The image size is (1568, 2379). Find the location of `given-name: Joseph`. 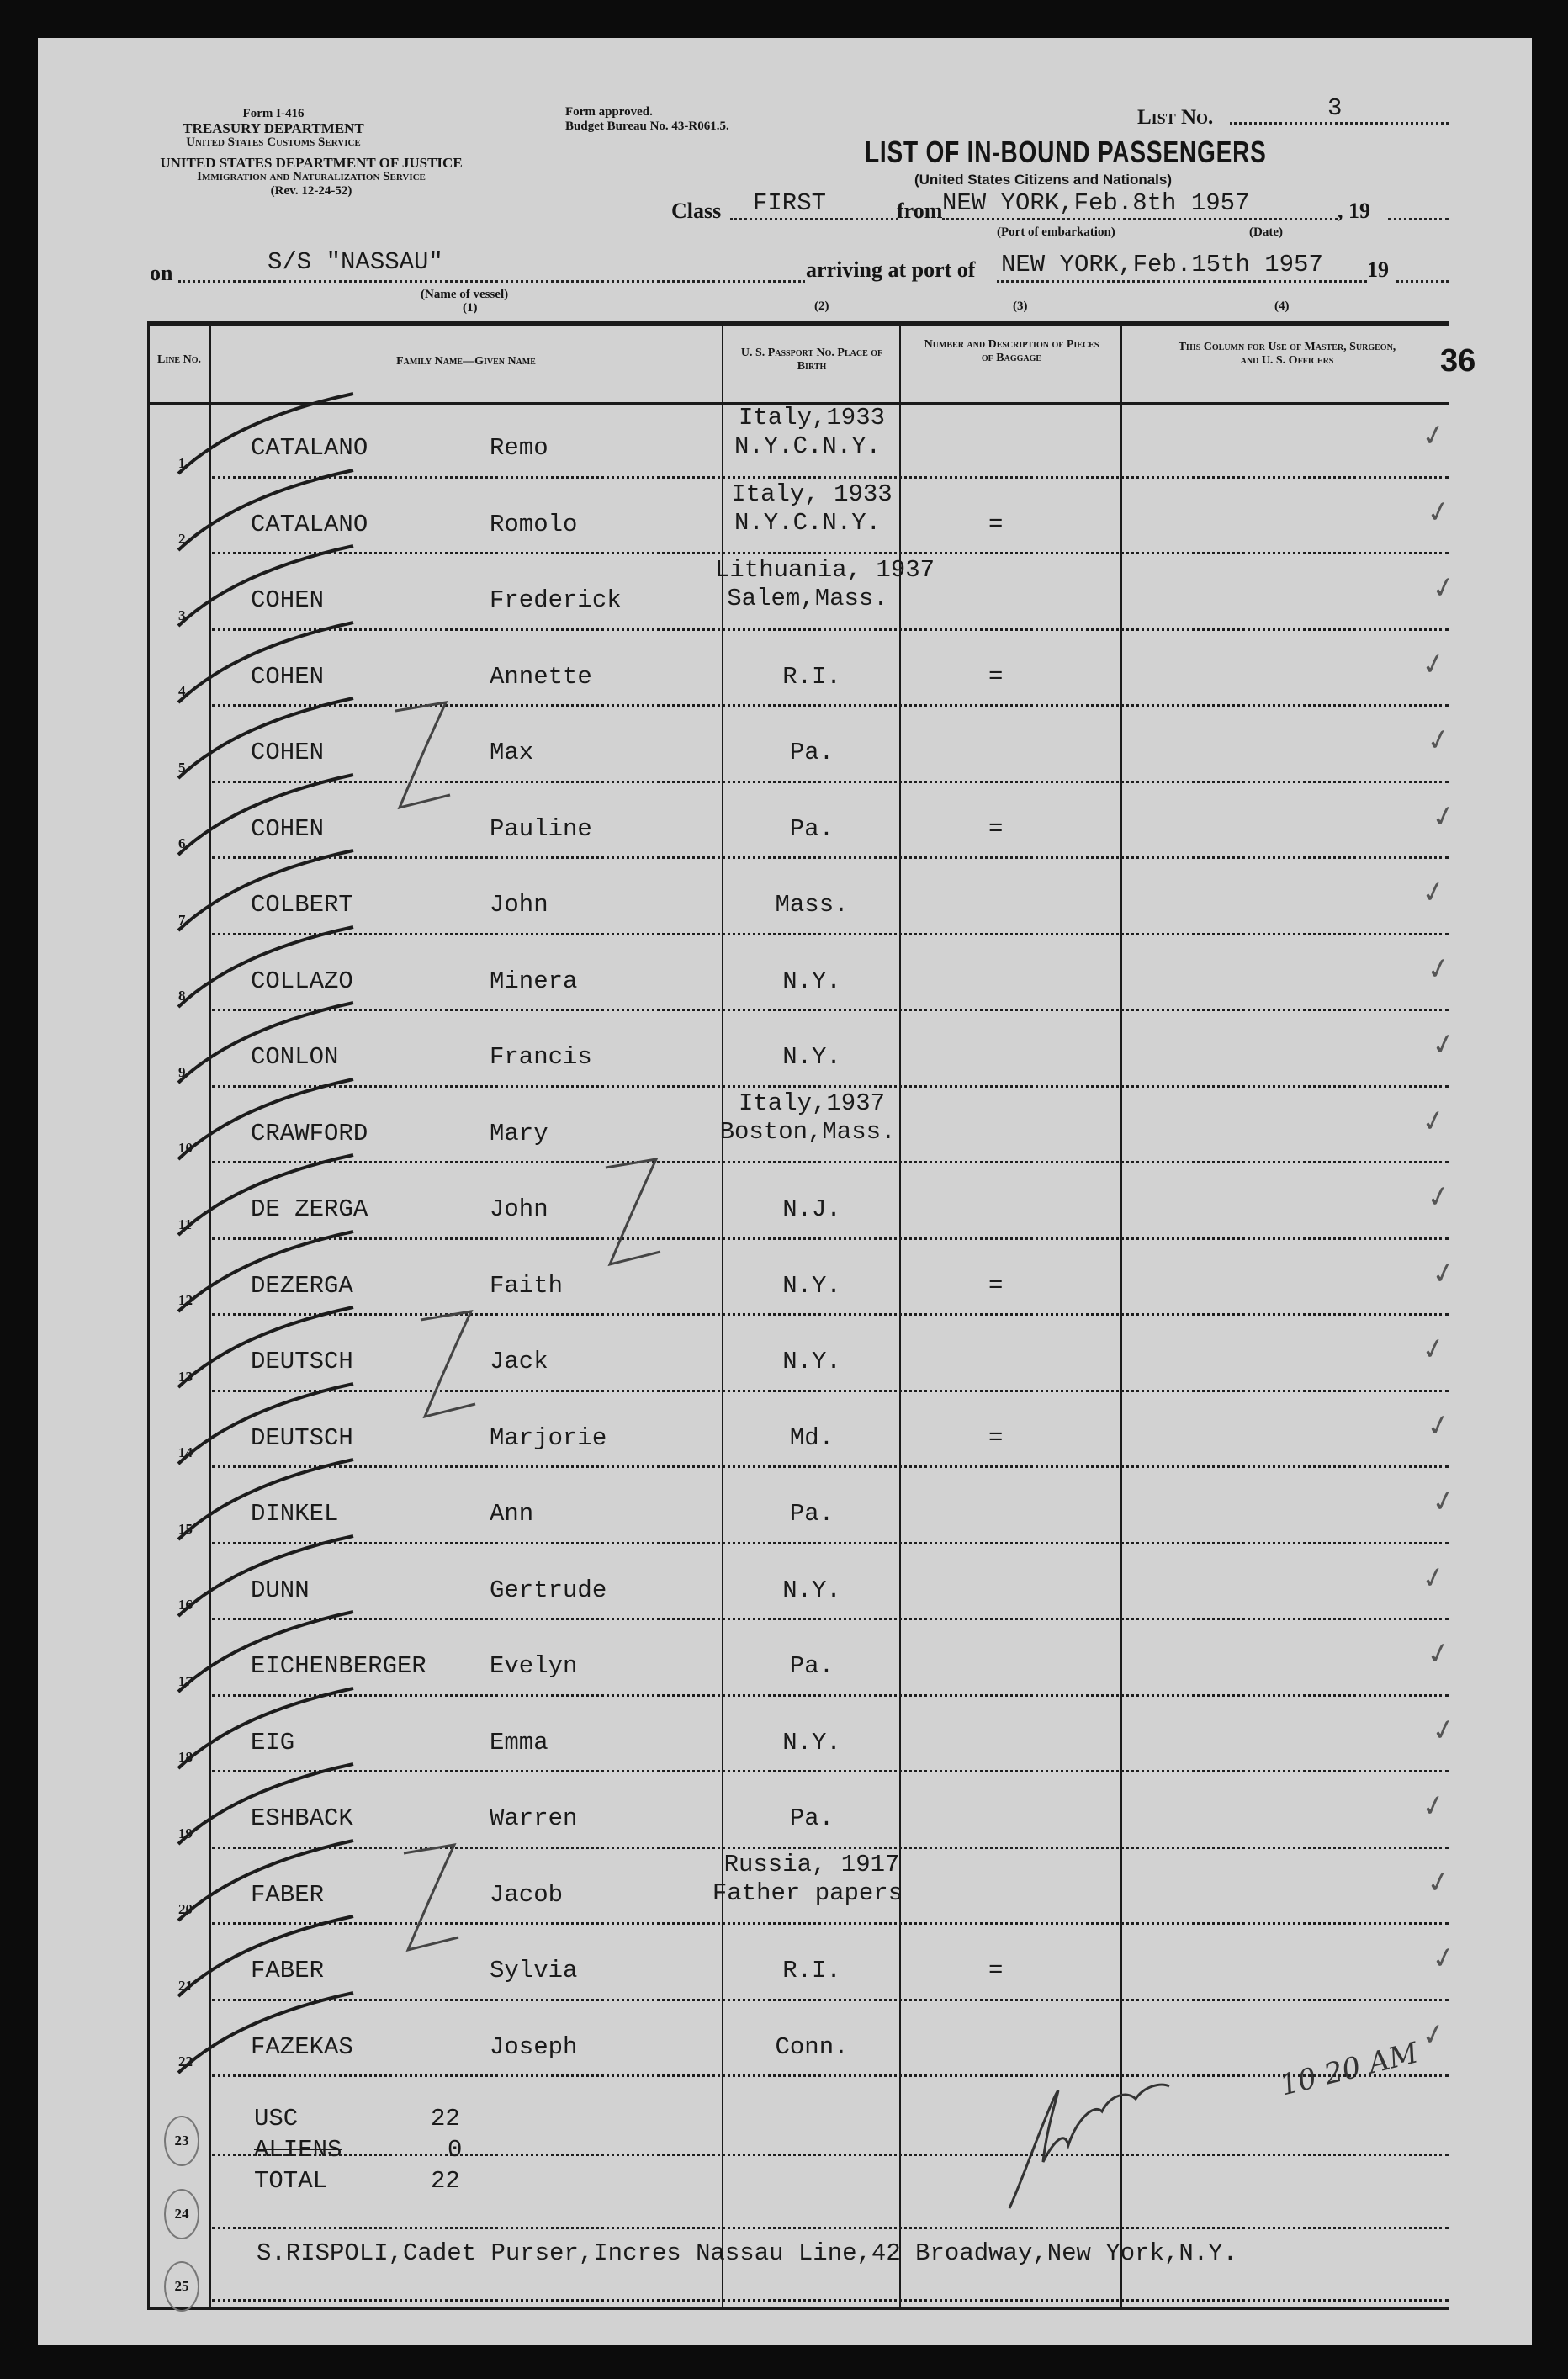

given-name: Joseph is located at coordinates (534, 2046).